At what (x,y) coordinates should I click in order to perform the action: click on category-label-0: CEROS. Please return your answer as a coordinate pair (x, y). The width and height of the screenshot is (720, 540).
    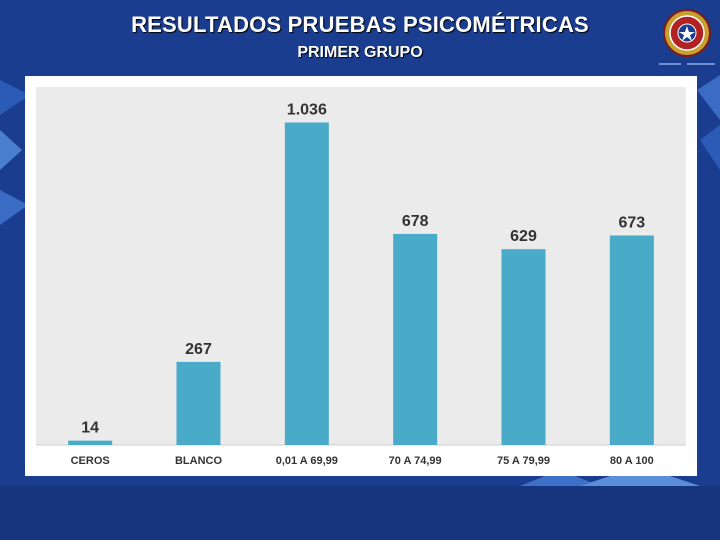
    Looking at the image, I should click on (90, 461).